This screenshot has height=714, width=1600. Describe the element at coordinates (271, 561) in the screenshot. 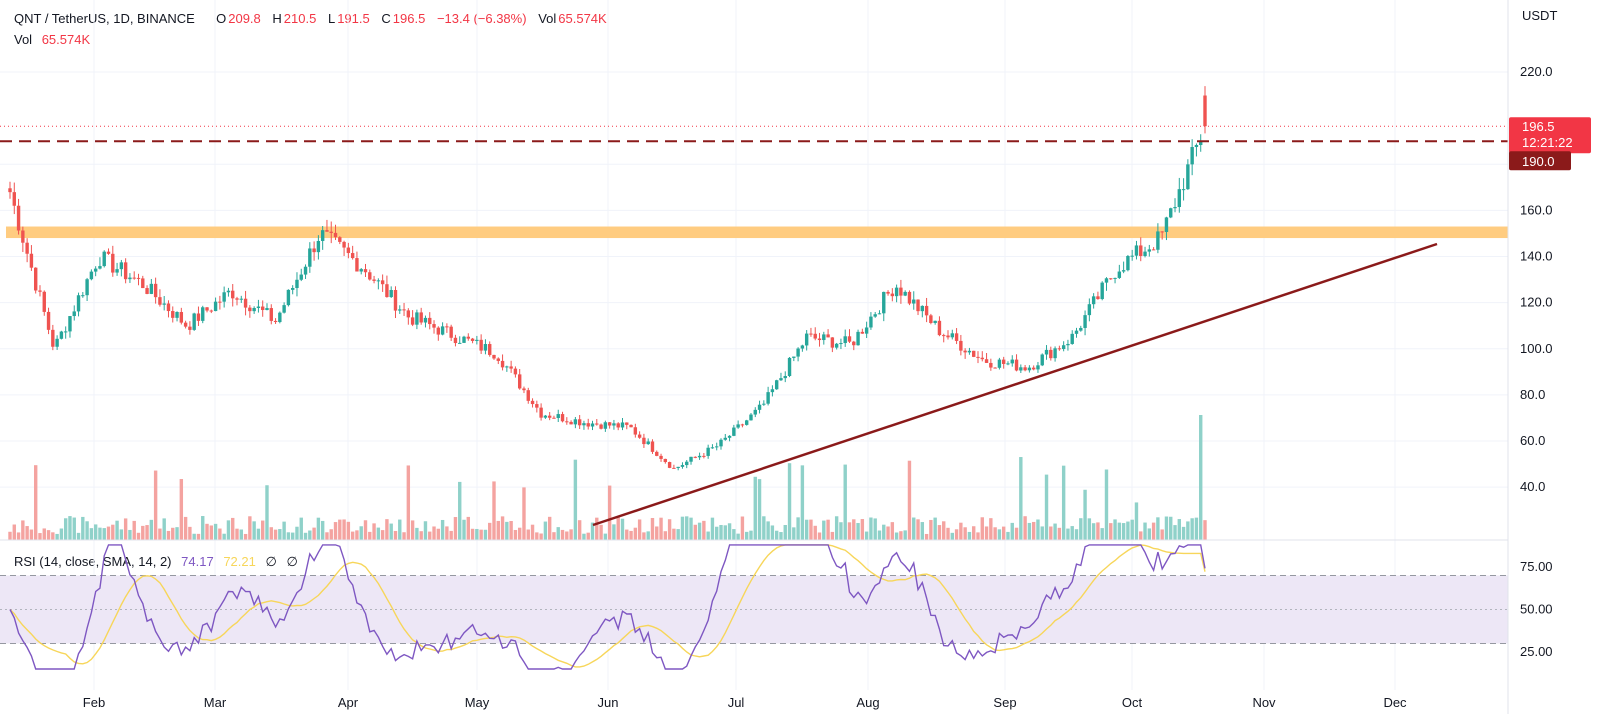

I see `hidden-plot-icon: ∅` at that location.